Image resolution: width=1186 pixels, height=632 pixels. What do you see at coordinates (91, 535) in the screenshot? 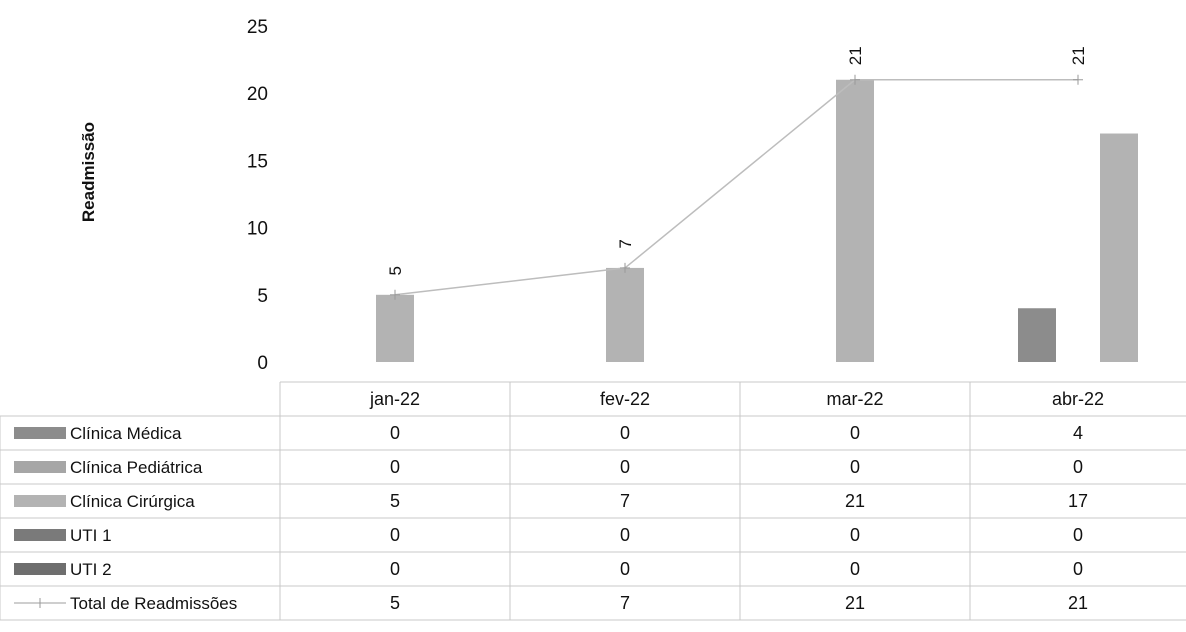
I see `legend-label: UTI 1` at bounding box center [91, 535].